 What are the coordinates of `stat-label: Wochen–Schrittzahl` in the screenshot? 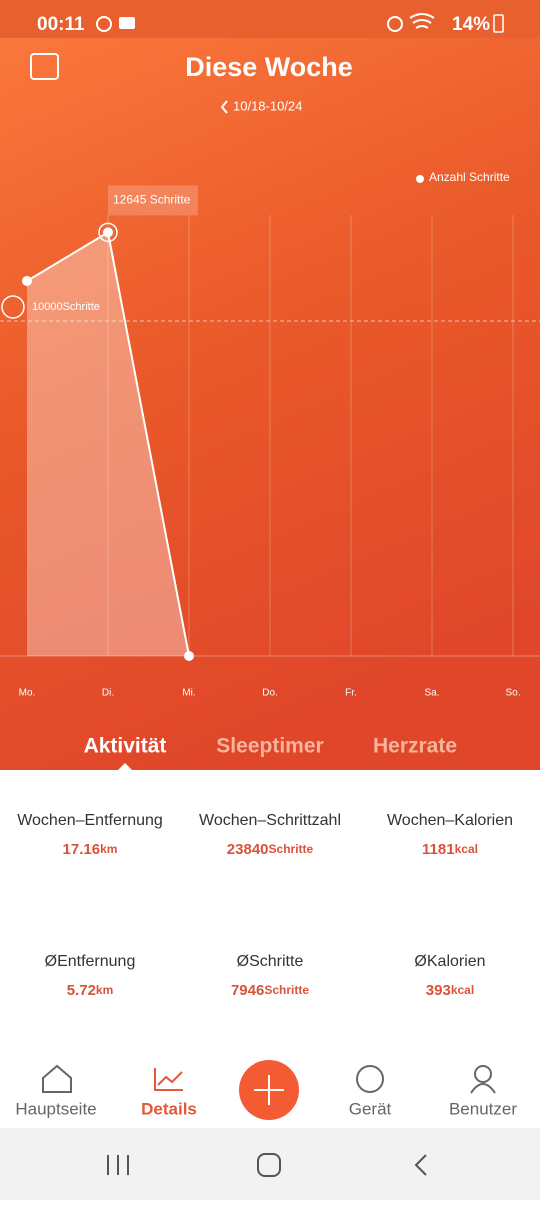 It's located at (270, 820).